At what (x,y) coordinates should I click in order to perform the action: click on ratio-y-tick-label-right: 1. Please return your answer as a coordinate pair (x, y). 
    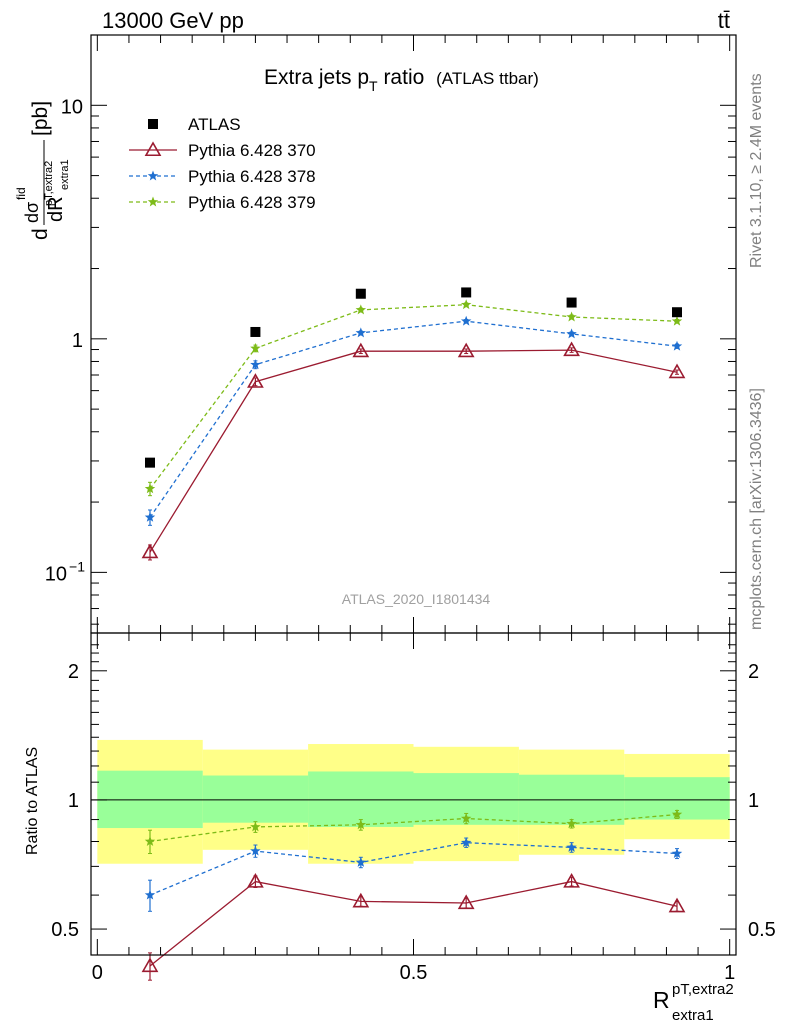
    Looking at the image, I should click on (753, 801).